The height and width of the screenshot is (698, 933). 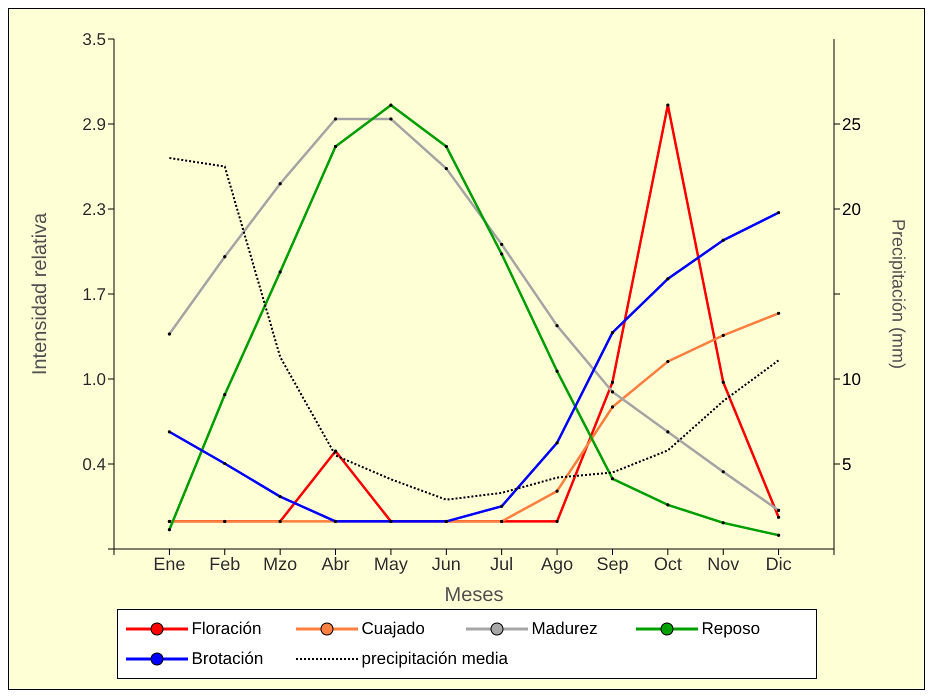 I want to click on x-tick-label: Feb, so click(x=224, y=564).